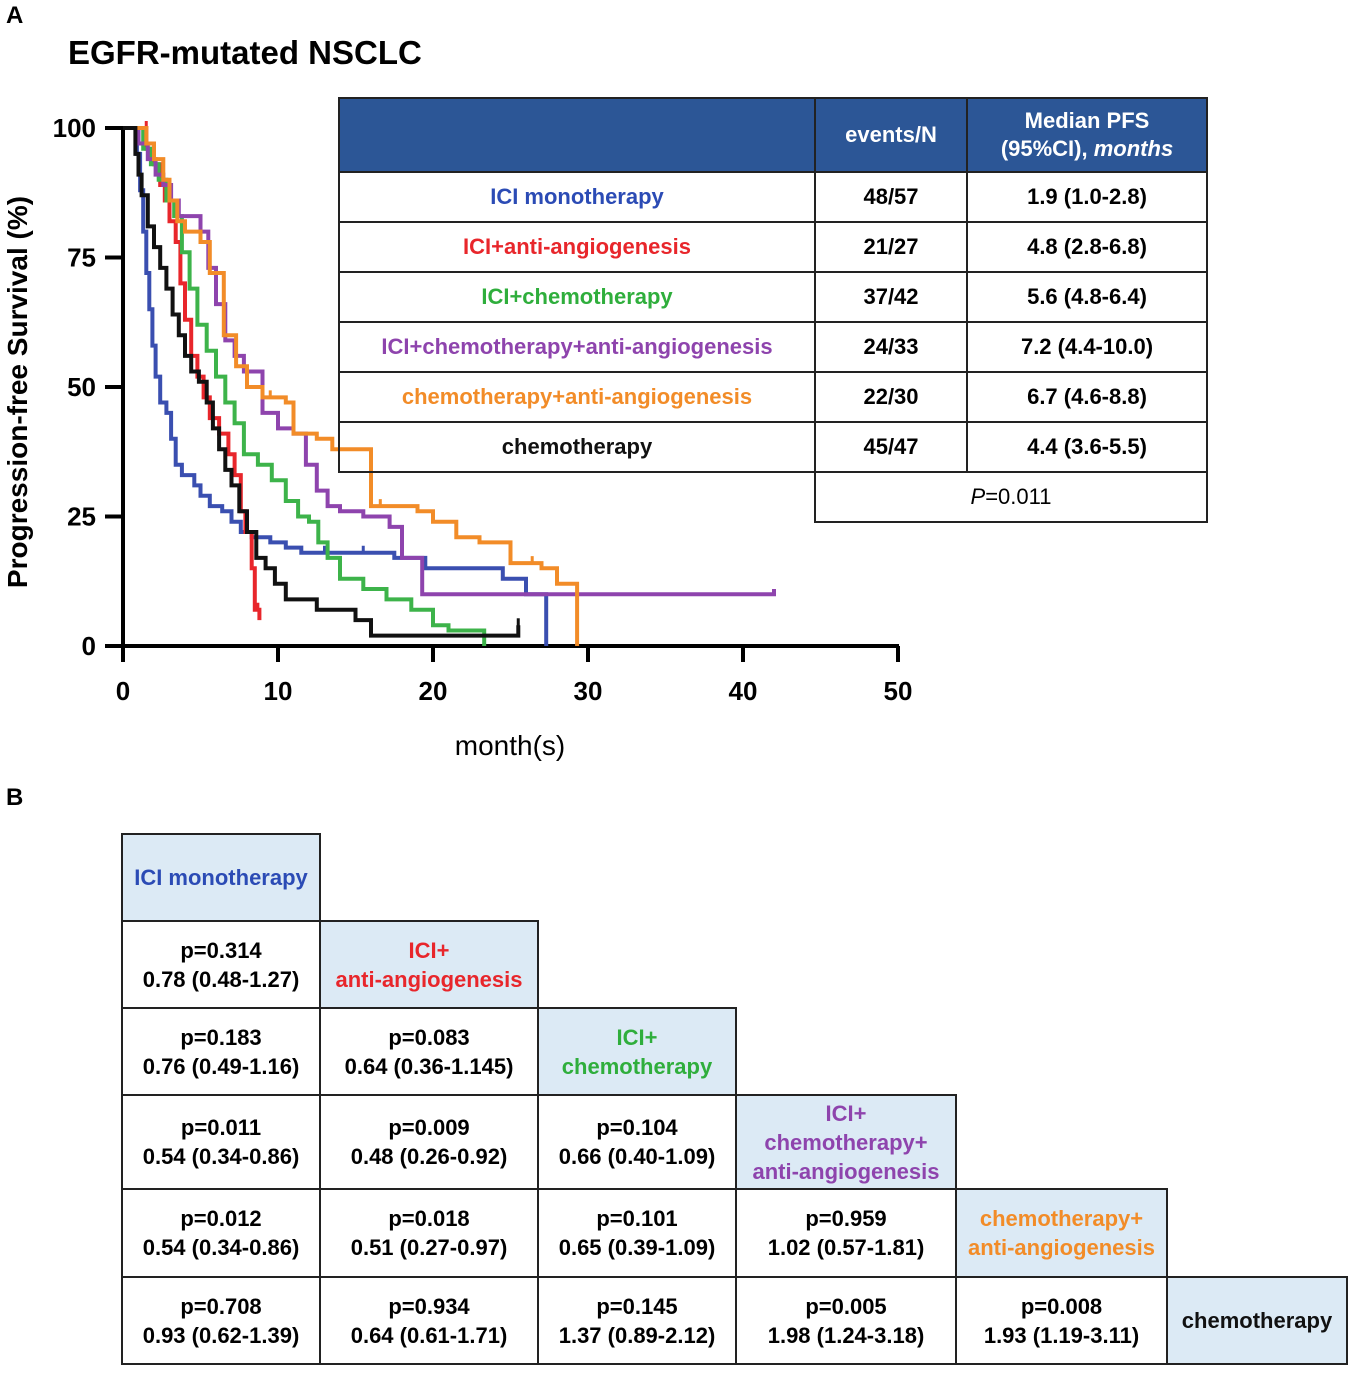  I want to click on legend-row: chemotherapy 45/47 4.4 (3.6-5.5), so click(773, 447).